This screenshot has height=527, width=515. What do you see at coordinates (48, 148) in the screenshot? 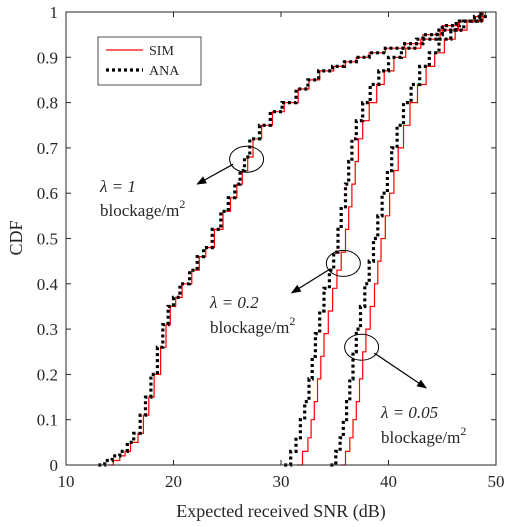
I see `y-tick-label: 0.7` at bounding box center [48, 148].